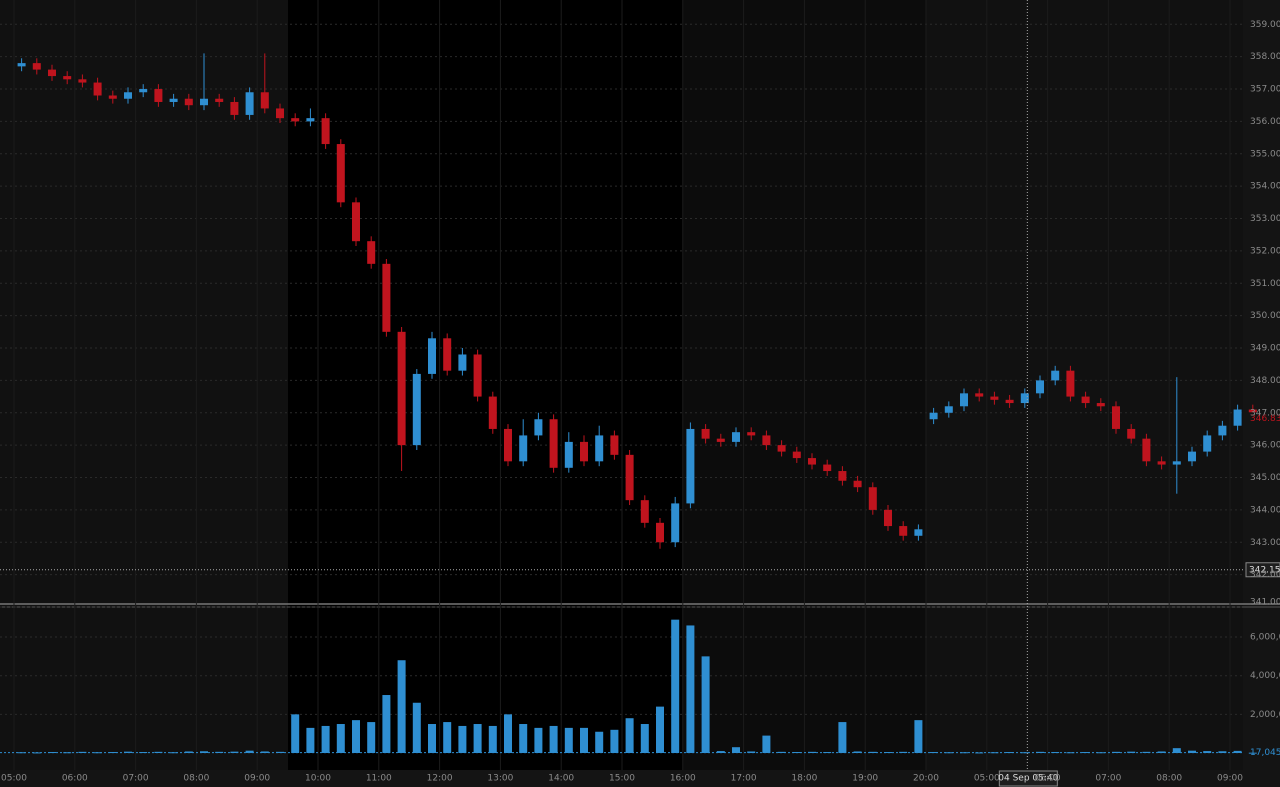 The image size is (1280, 787). I want to click on y-tick-label: 351.00, so click(1265, 284).